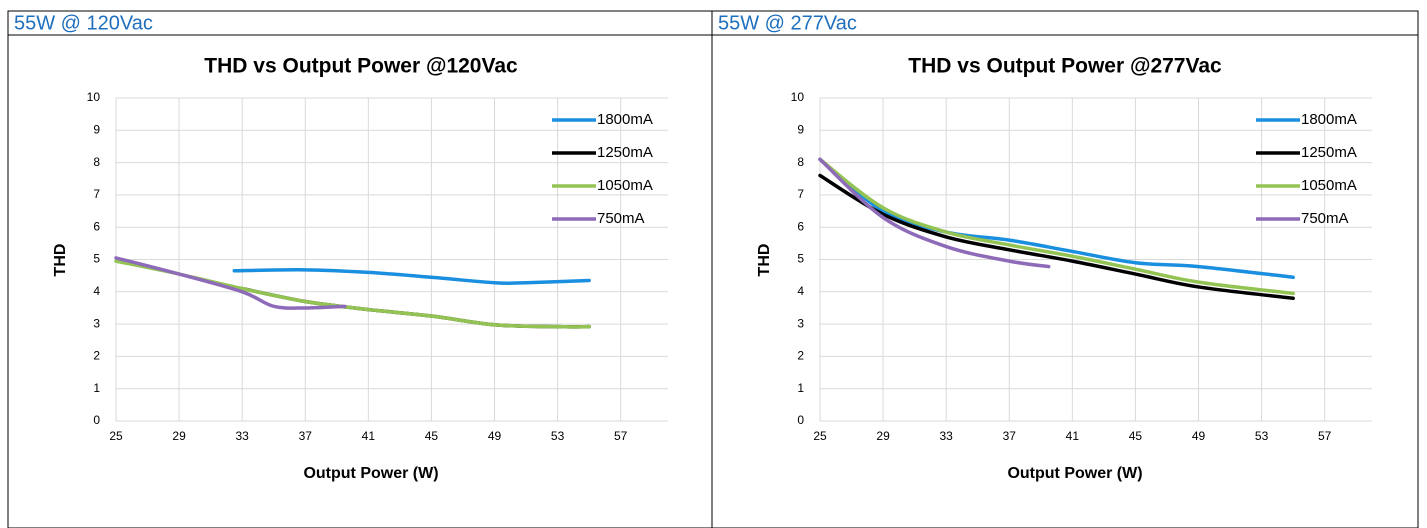  I want to click on chart-title: THD vs Output Power @277Vac, so click(1065, 66).